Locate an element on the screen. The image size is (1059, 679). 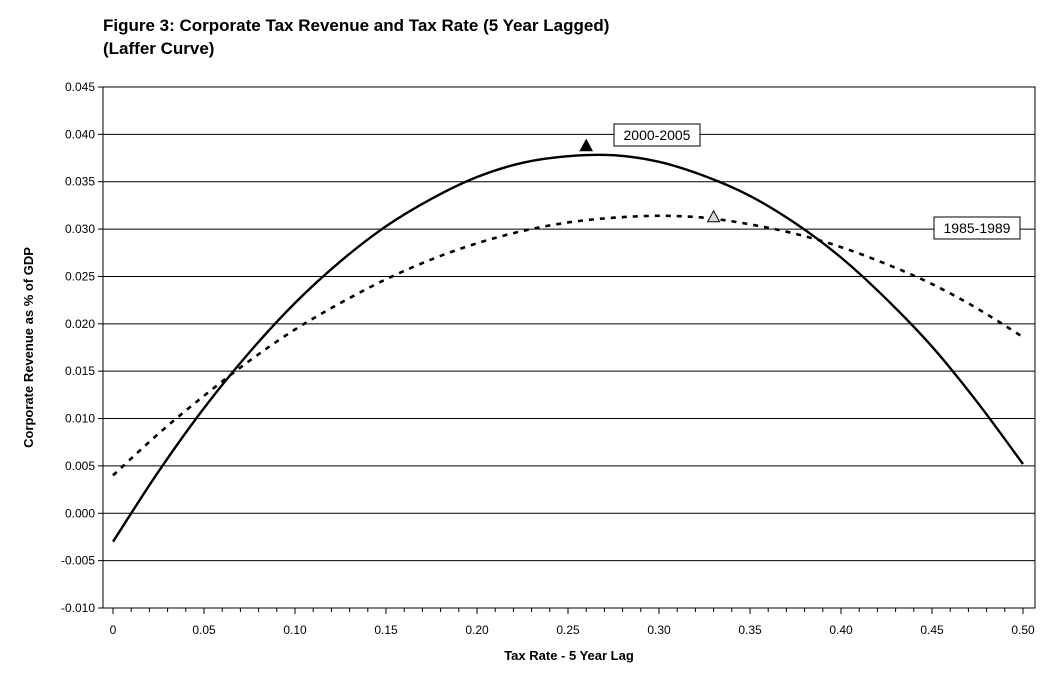
y-tick-label: 0.000 is located at coordinates (80, 513).